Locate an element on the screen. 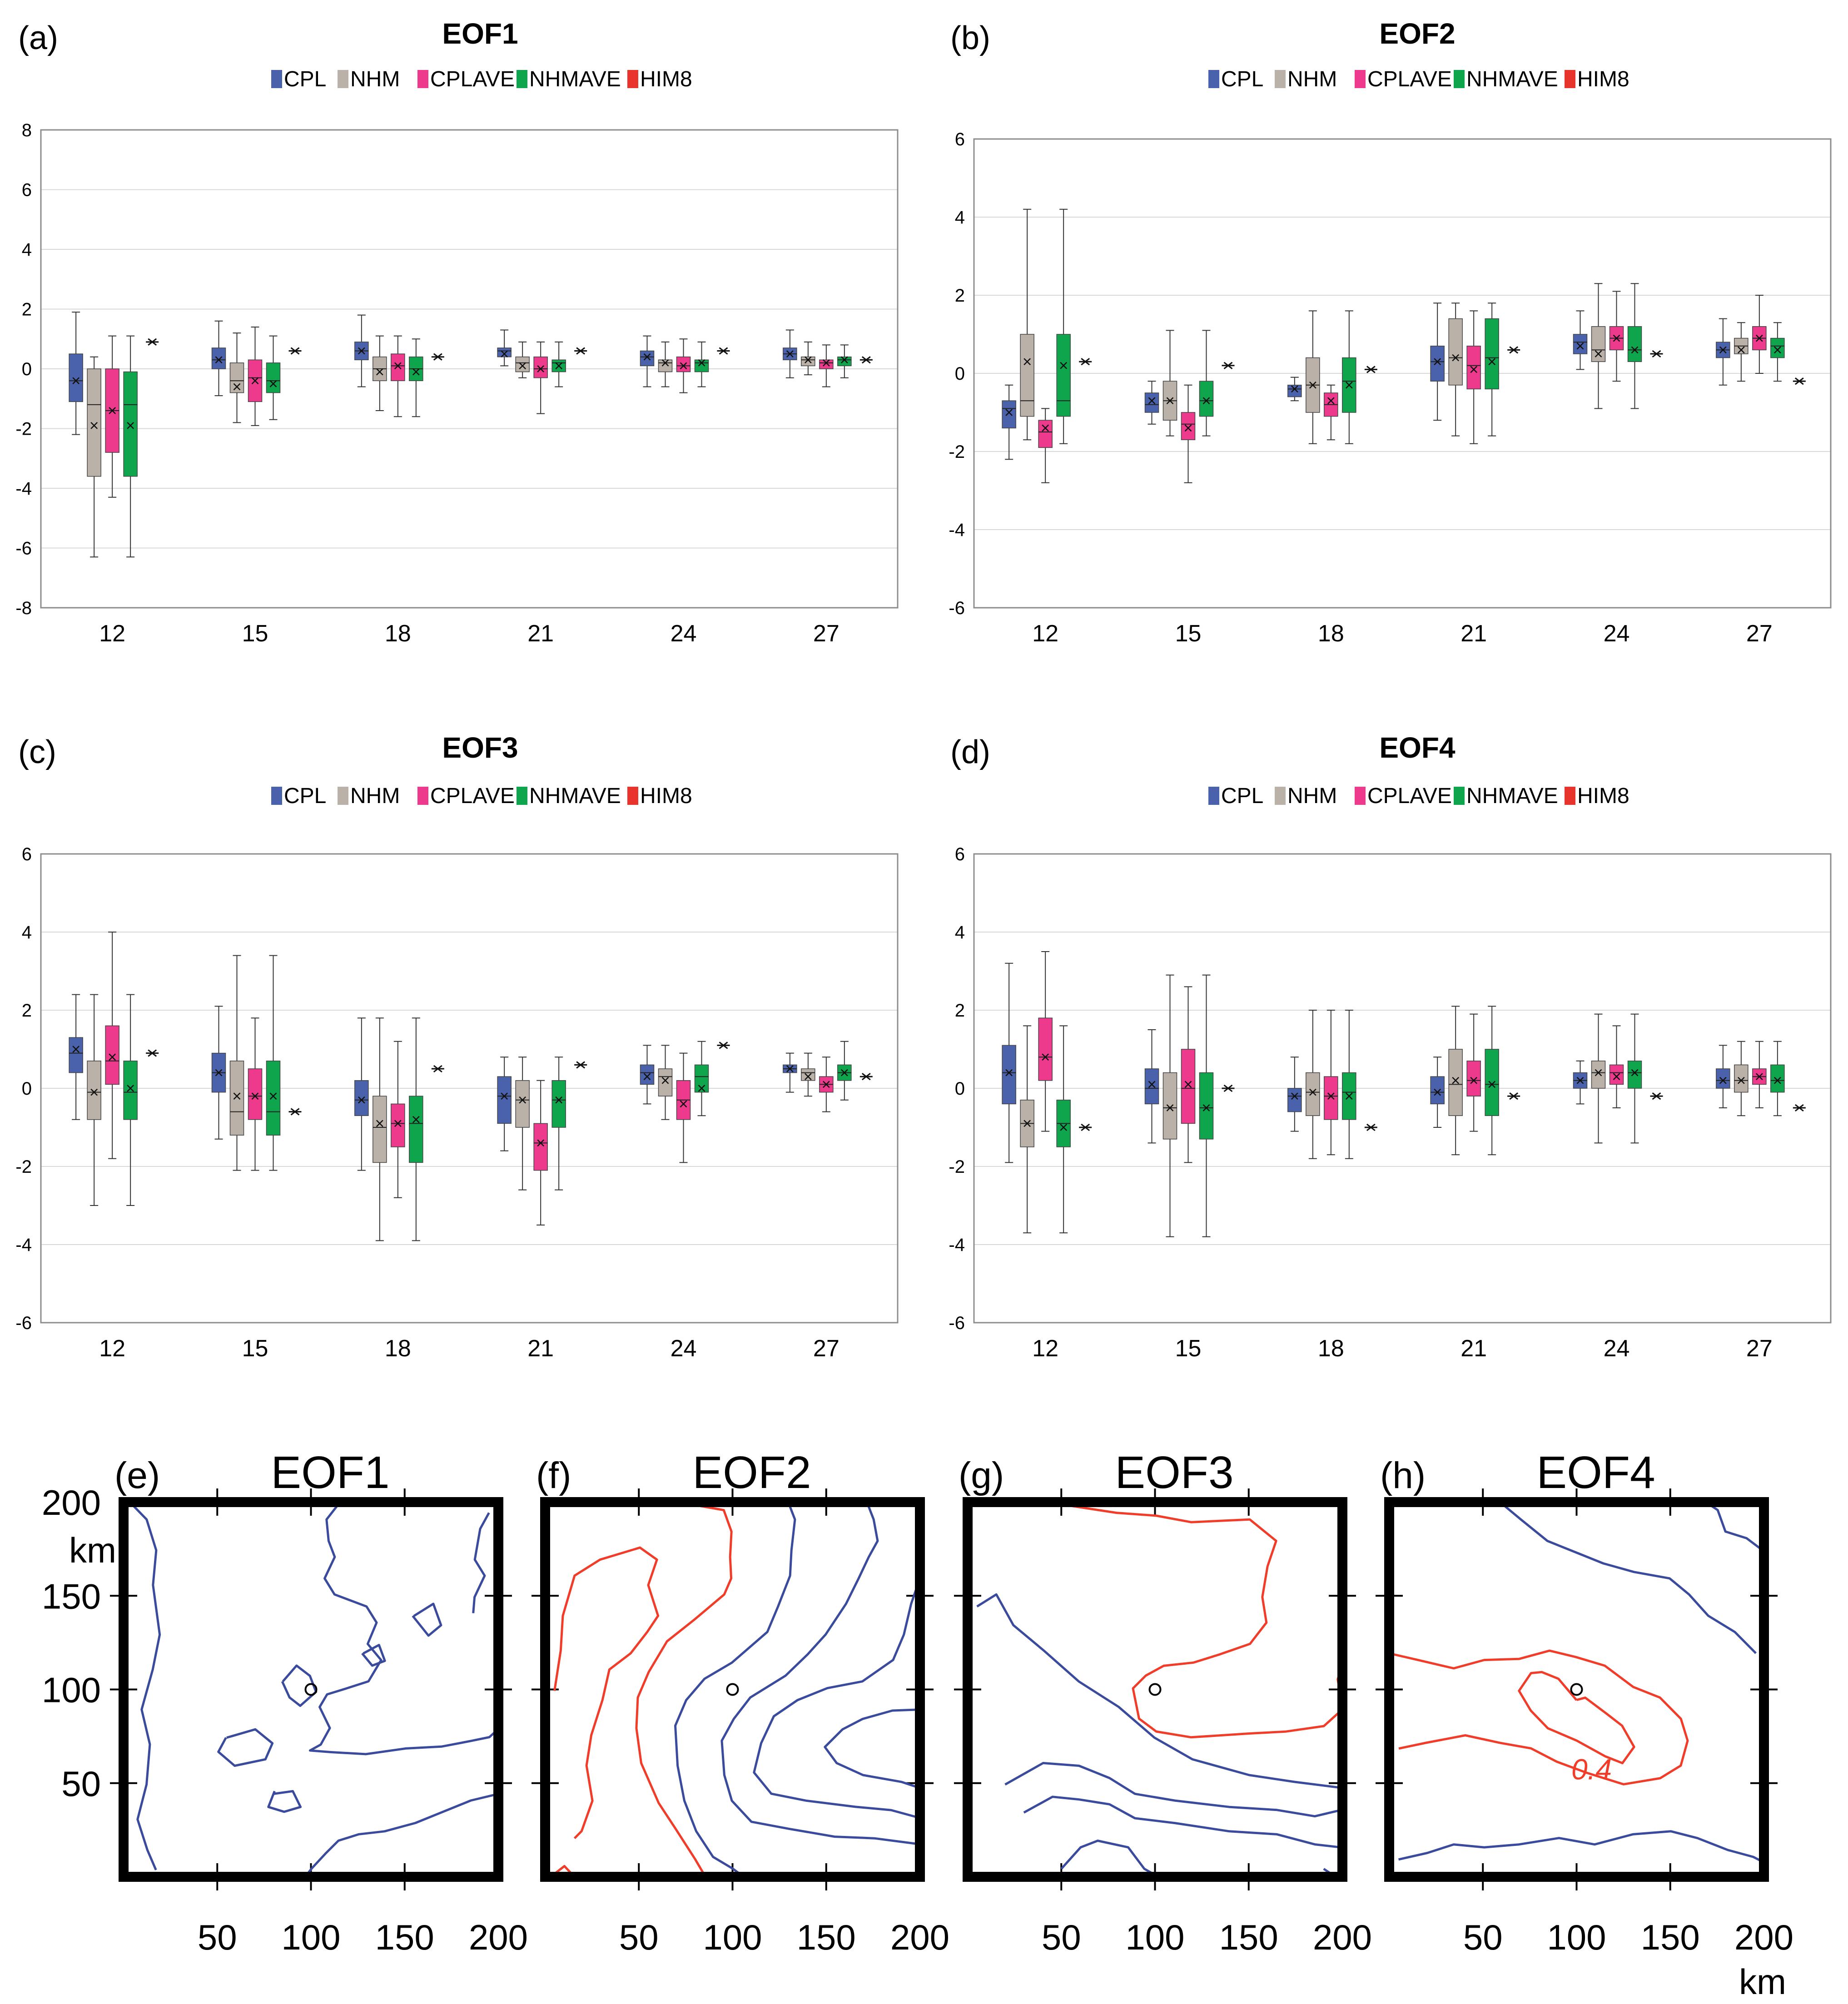  x-unit-label: km is located at coordinates (1763, 1982).